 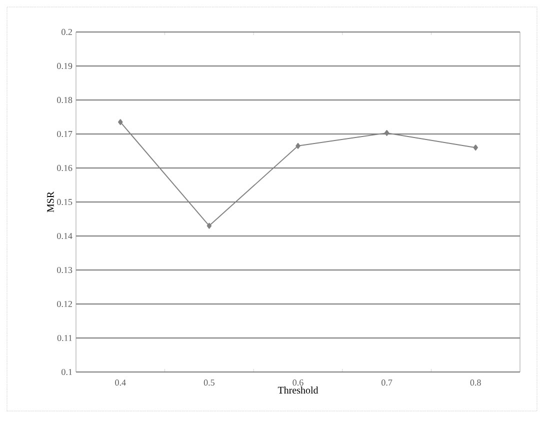 I want to click on y-tick-label: 0.11, so click(x=64, y=338).